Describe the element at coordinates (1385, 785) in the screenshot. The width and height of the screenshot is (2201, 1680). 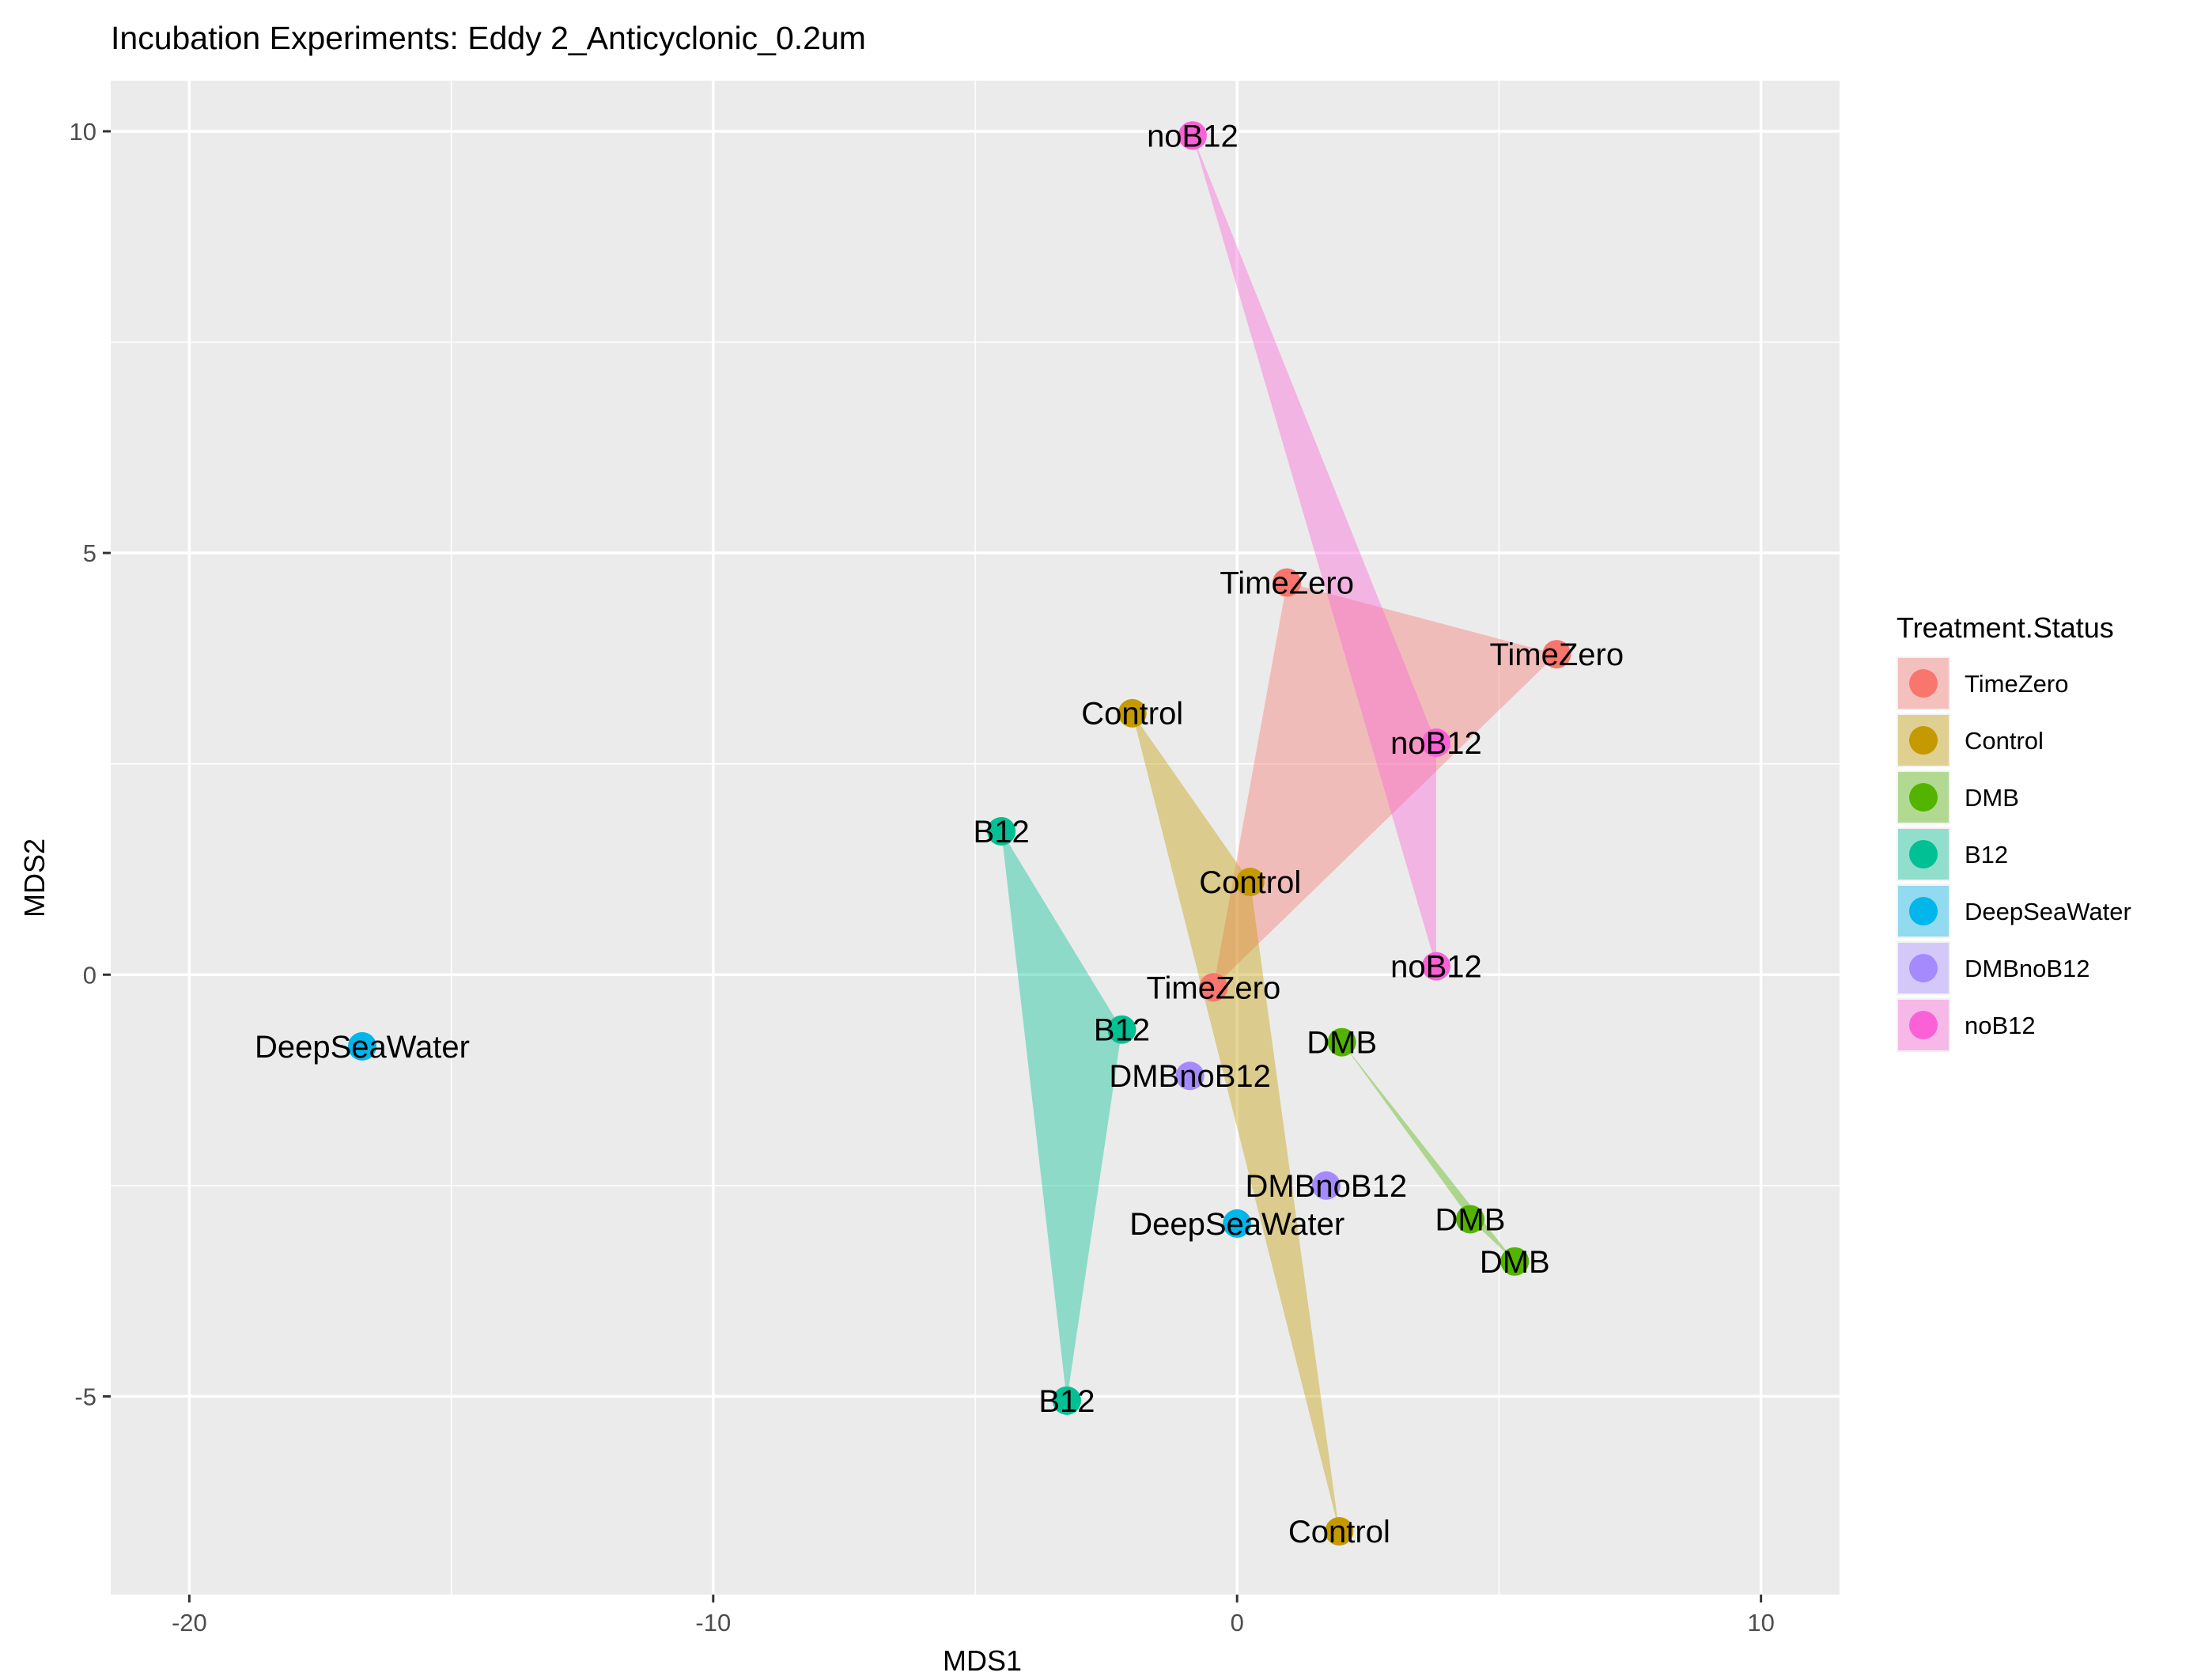
I see `hull-timezero` at that location.